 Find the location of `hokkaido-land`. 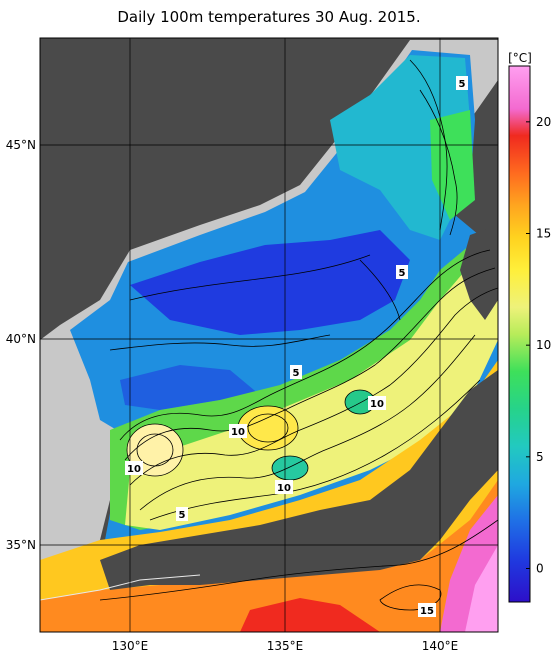

hokkaido-land is located at coordinates (479, 272).